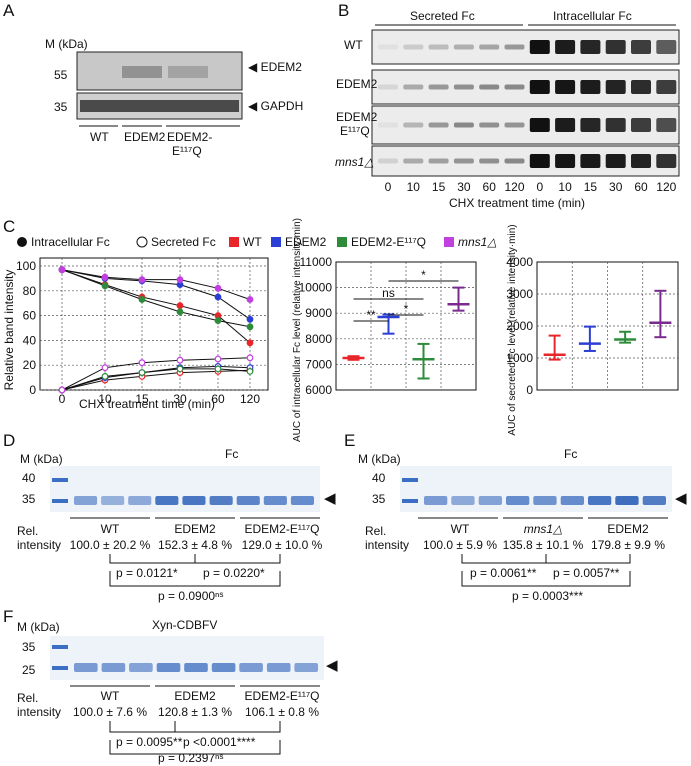 The image size is (691, 766). Describe the element at coordinates (195, 570) in the screenshot. I see `pvalue-brackets-d` at that location.